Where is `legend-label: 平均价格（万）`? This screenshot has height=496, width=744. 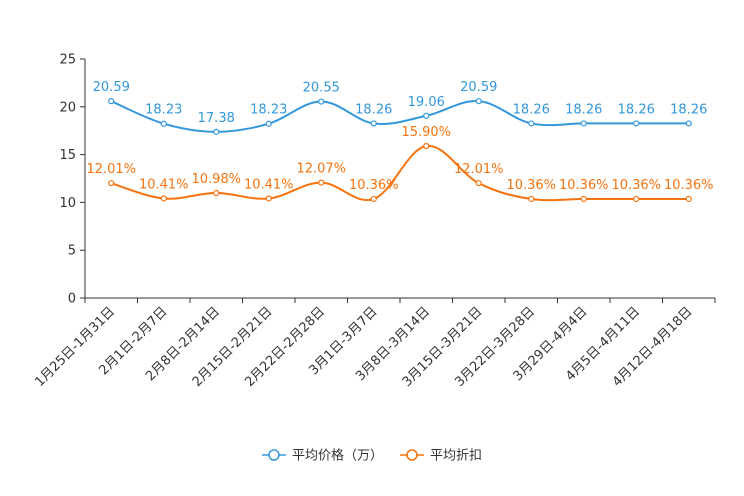
legend-label: 平均价格（万） is located at coordinates (337, 456).